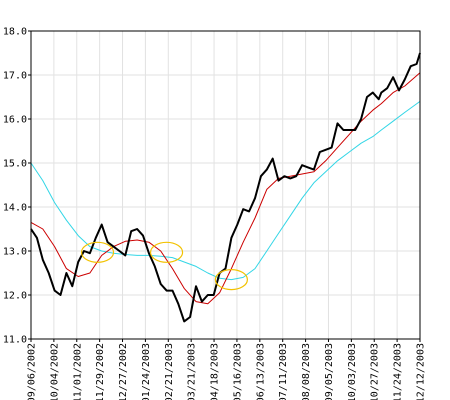 This screenshot has height=400, width=450. What do you see at coordinates (77, 371) in the screenshot?
I see `x-tick-label: 11/01/2002` at bounding box center [77, 371].